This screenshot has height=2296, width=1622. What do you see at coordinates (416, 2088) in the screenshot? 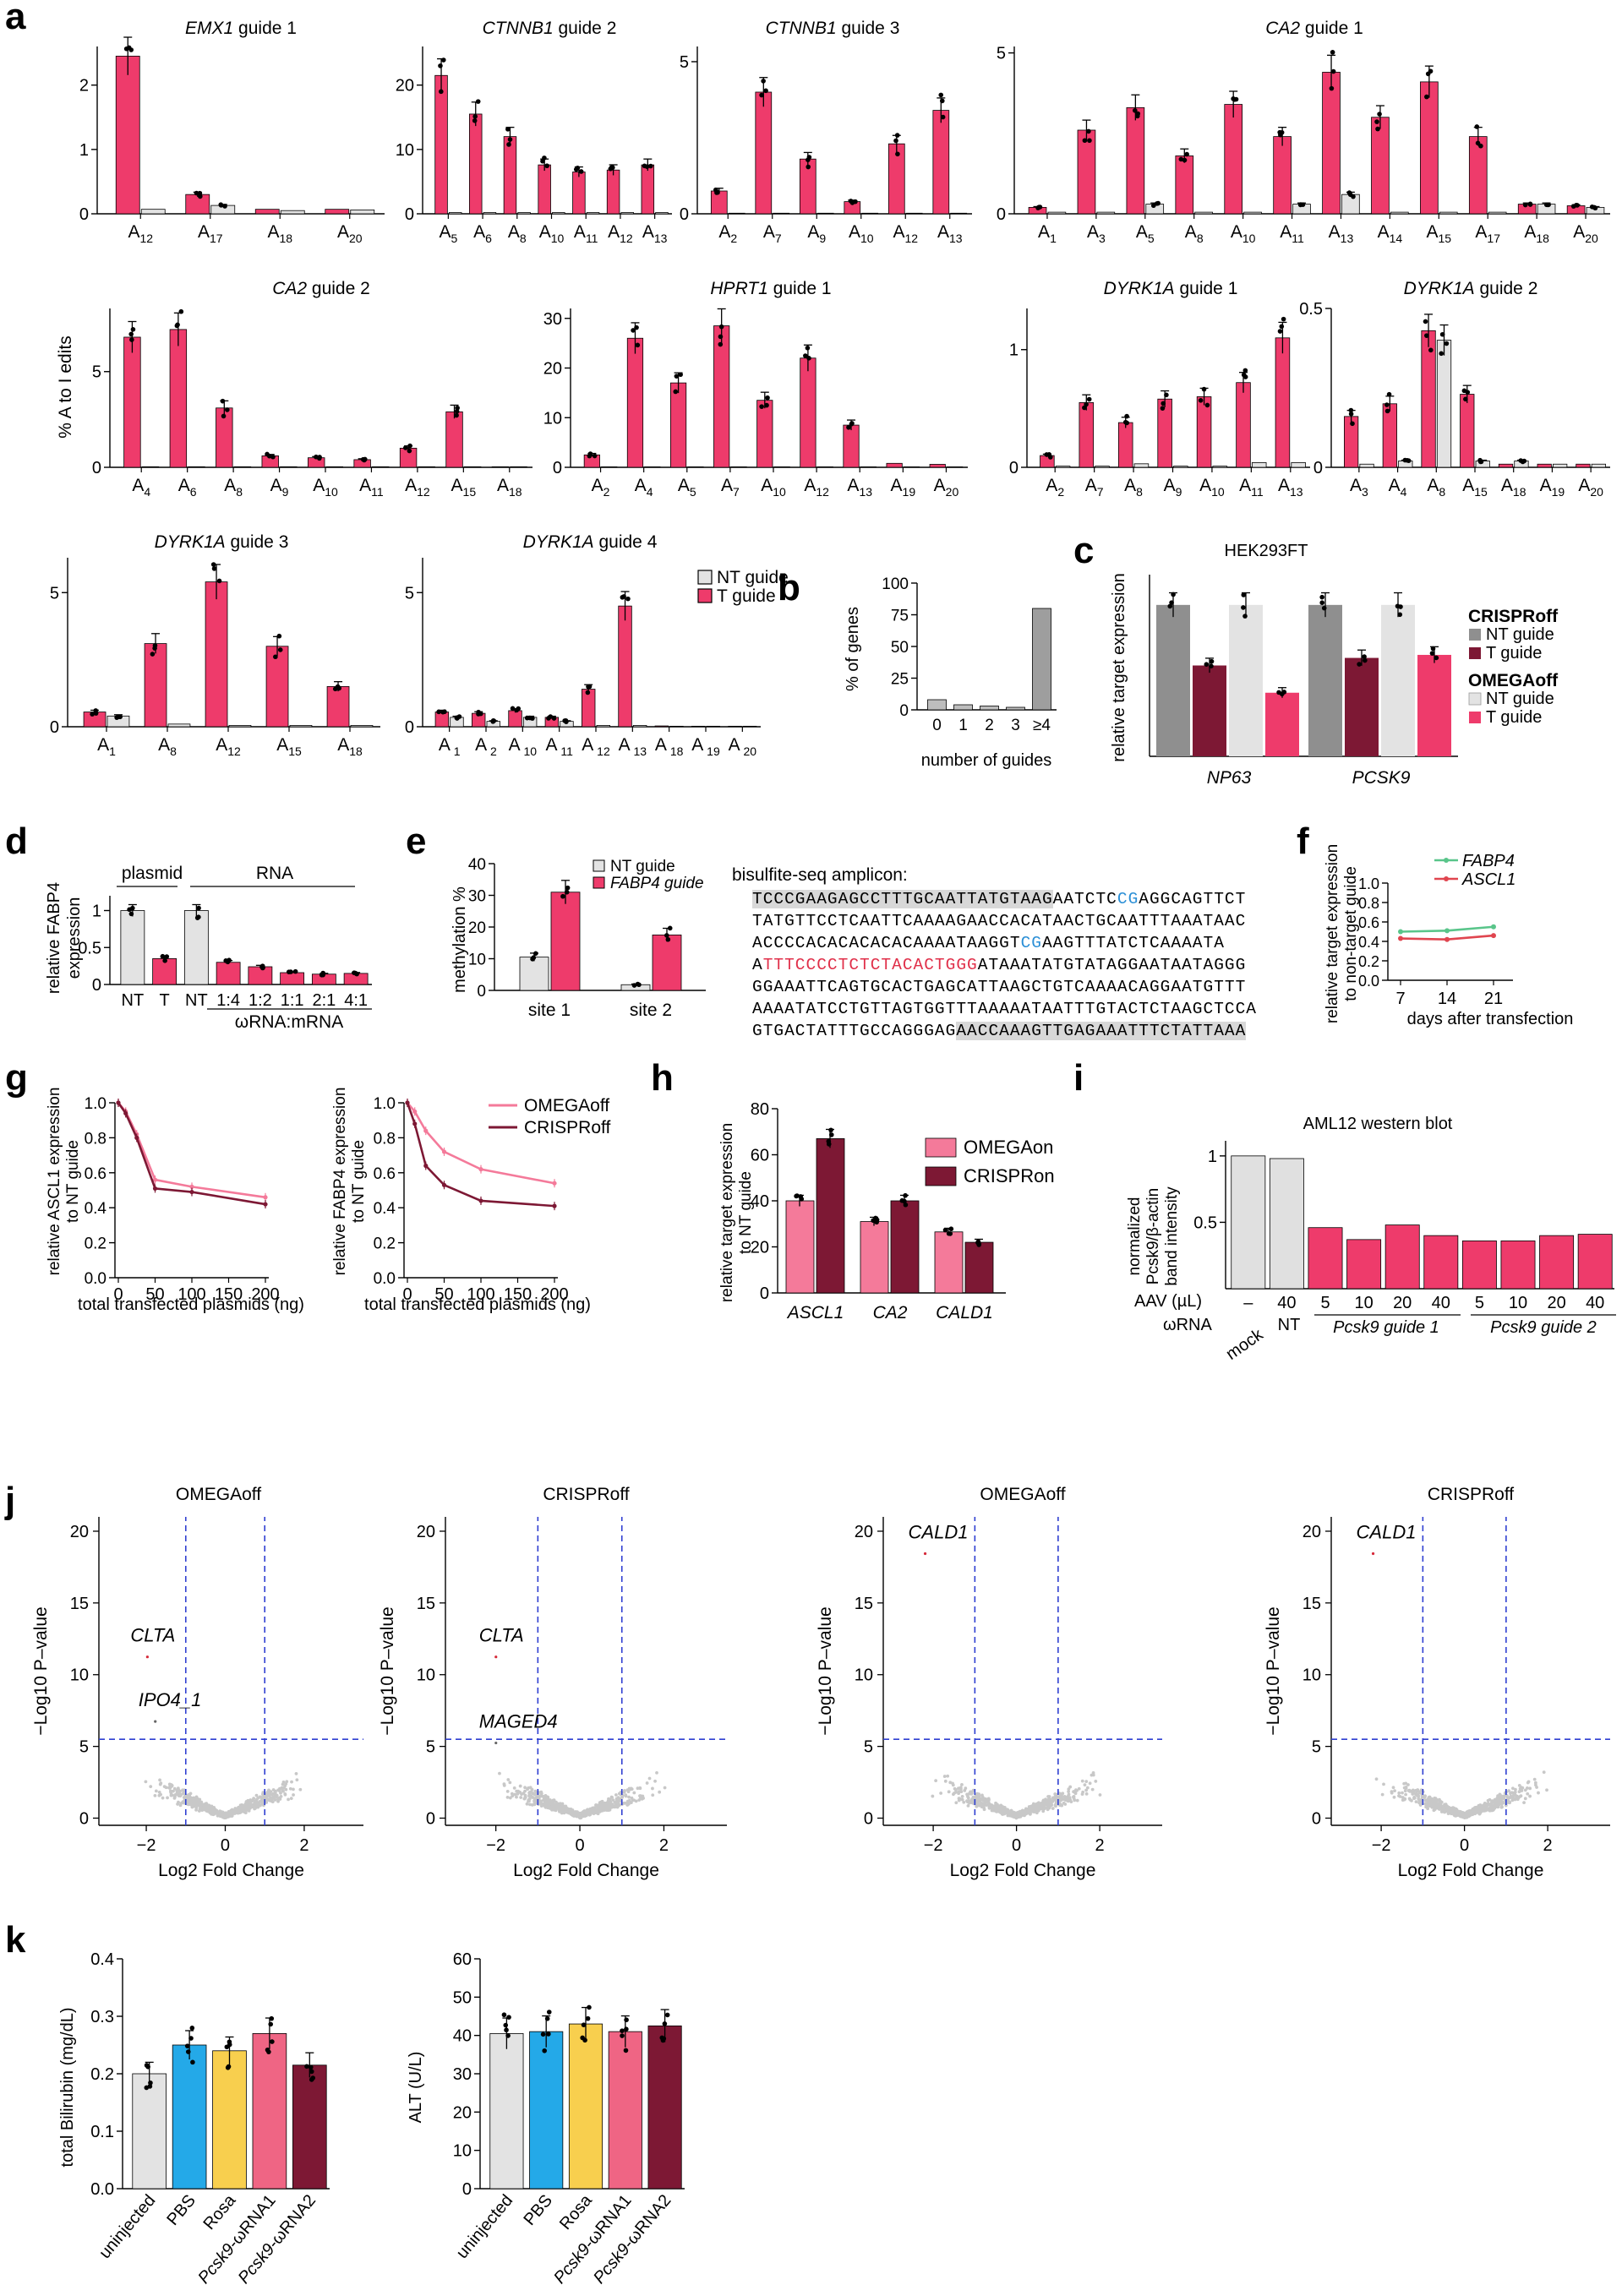
I see `panel-k-right-ylabel: ALT (U/L)` at bounding box center [416, 2088].